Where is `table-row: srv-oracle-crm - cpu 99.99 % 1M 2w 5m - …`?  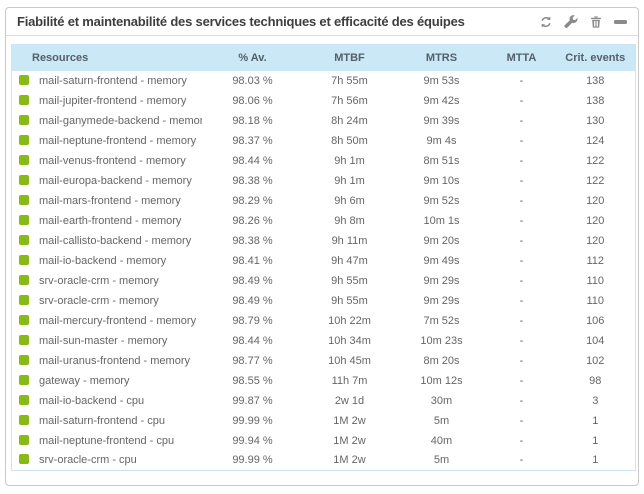 table-row: srv-oracle-crm - cpu 99.99 % 1M 2w 5m - … is located at coordinates (324, 461).